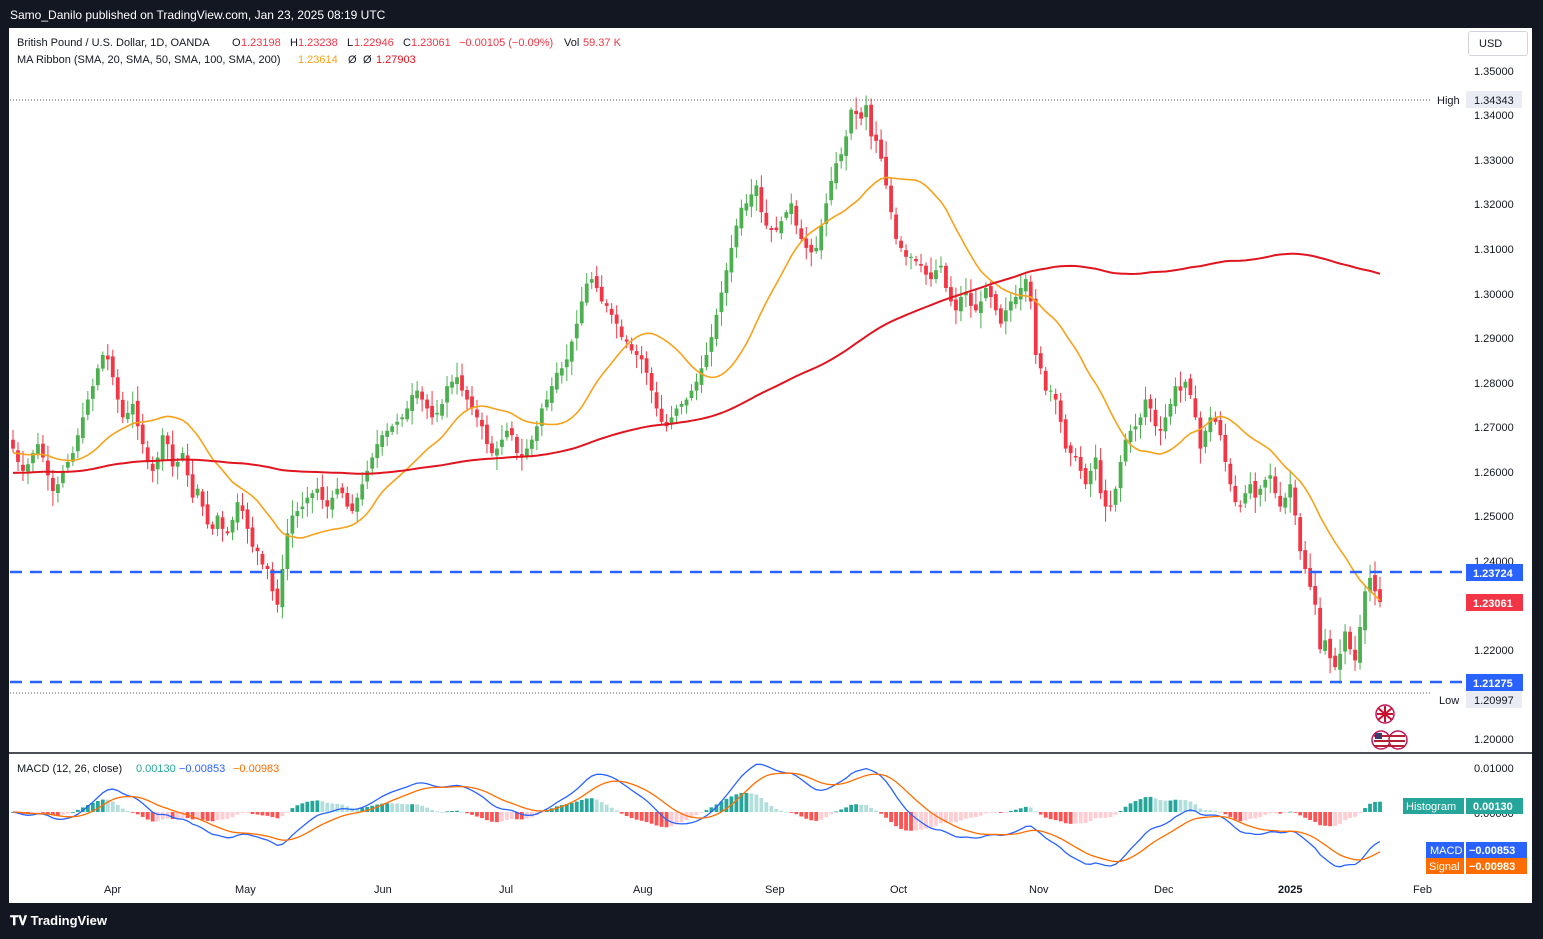 This screenshot has height=939, width=1543. Describe the element at coordinates (696, 815) in the screenshot. I see `macd-line` at that location.